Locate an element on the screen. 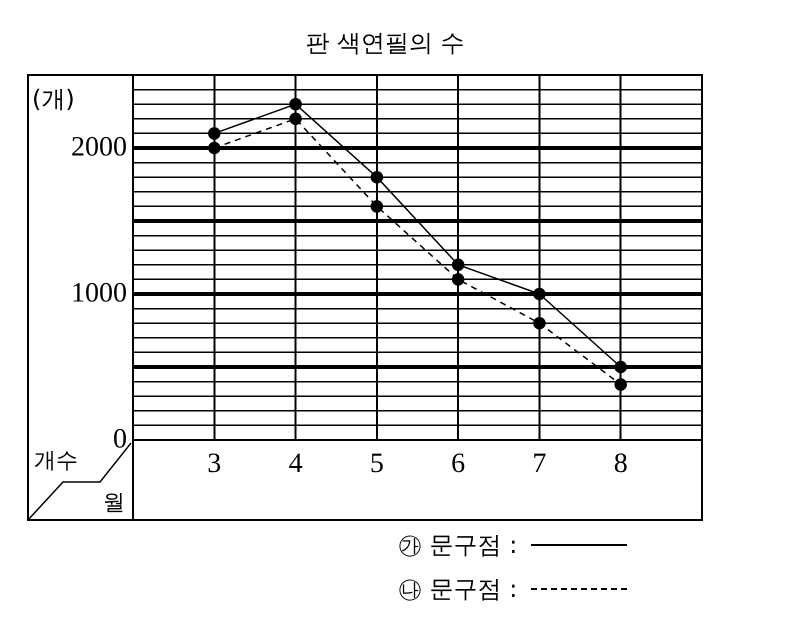 The image size is (798, 637). y-tick-label: 2000 is located at coordinates (99, 146).